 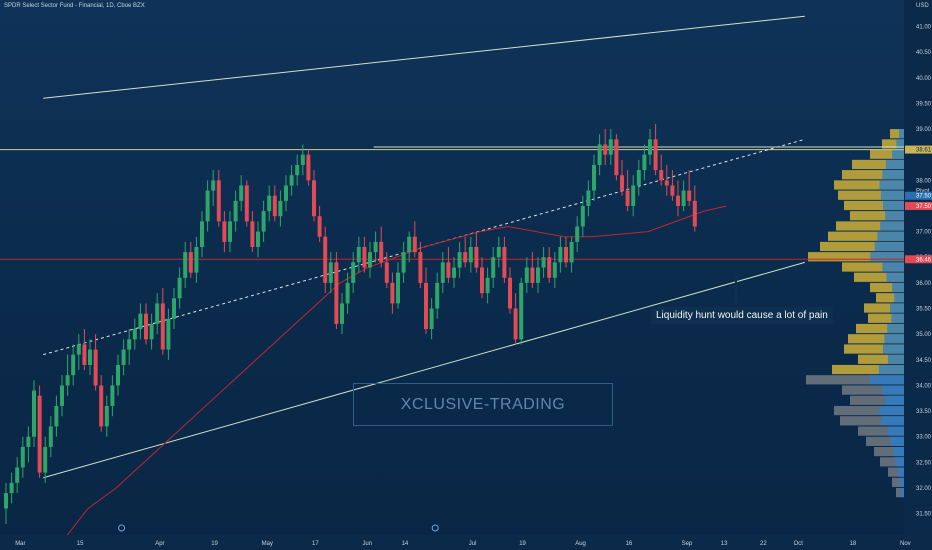 I want to click on price-axis, so click(x=918, y=267).